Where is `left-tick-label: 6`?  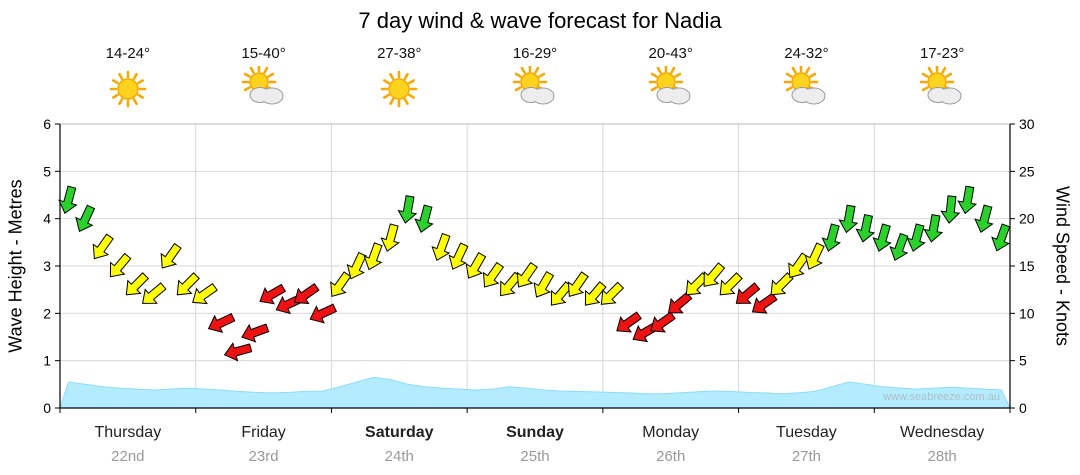
left-tick-label: 6 is located at coordinates (47, 124).